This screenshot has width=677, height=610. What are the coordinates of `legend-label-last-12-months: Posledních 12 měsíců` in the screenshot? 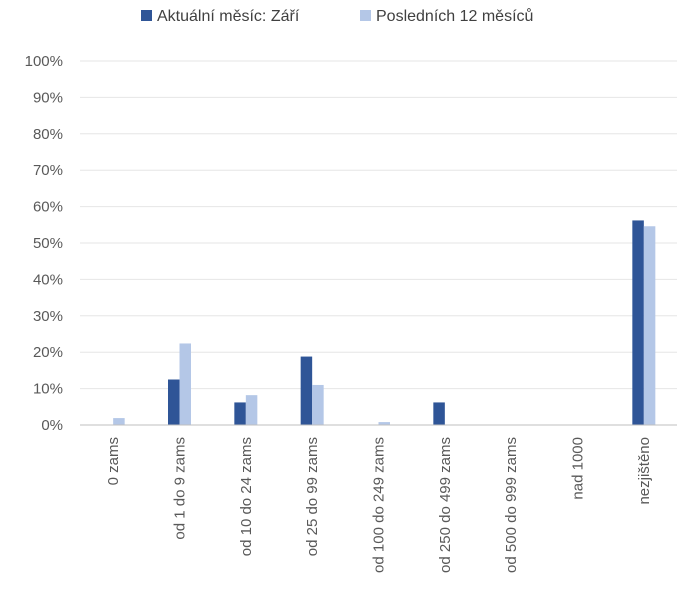 It's located at (454, 16).